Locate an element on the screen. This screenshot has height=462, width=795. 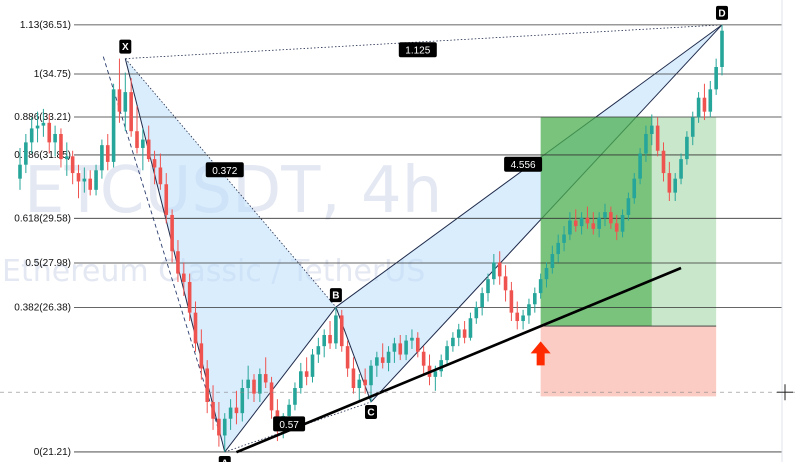
point-label-a: A is located at coordinates (224, 460).